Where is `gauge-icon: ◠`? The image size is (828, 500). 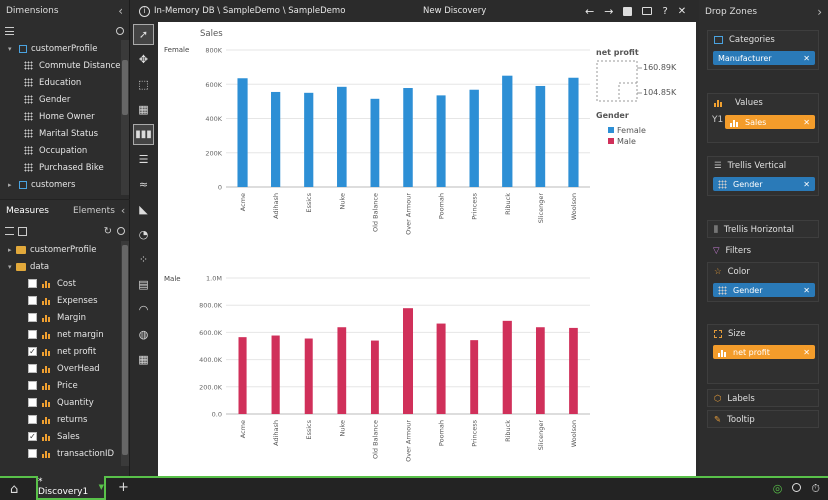 gauge-icon: ◠ is located at coordinates (143, 309).